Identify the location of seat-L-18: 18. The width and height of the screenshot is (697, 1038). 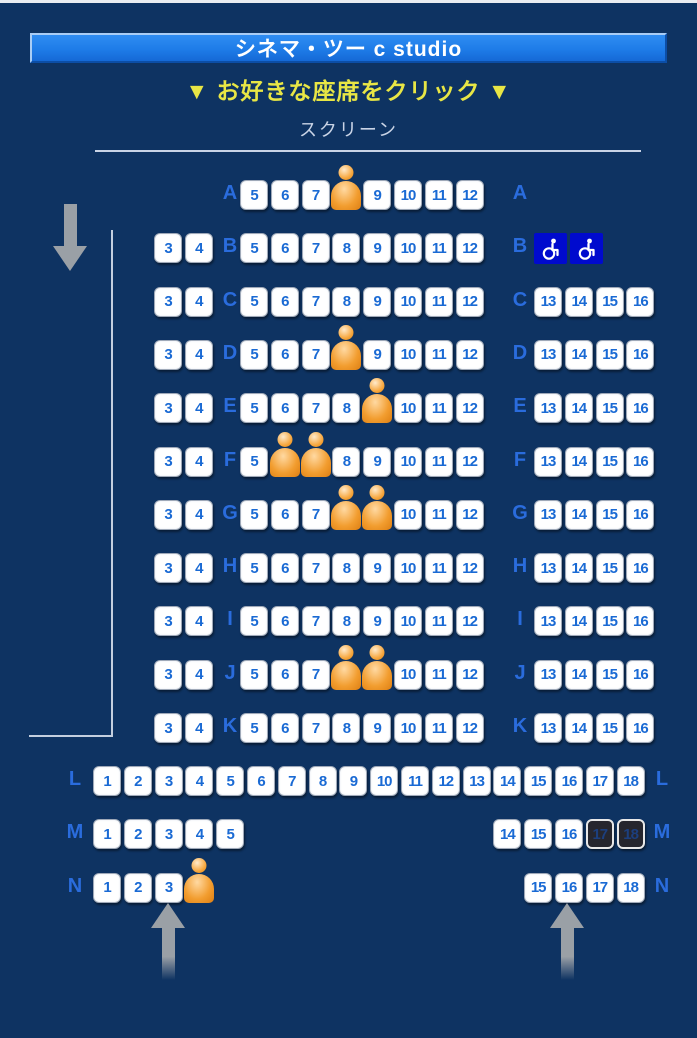
(630, 781).